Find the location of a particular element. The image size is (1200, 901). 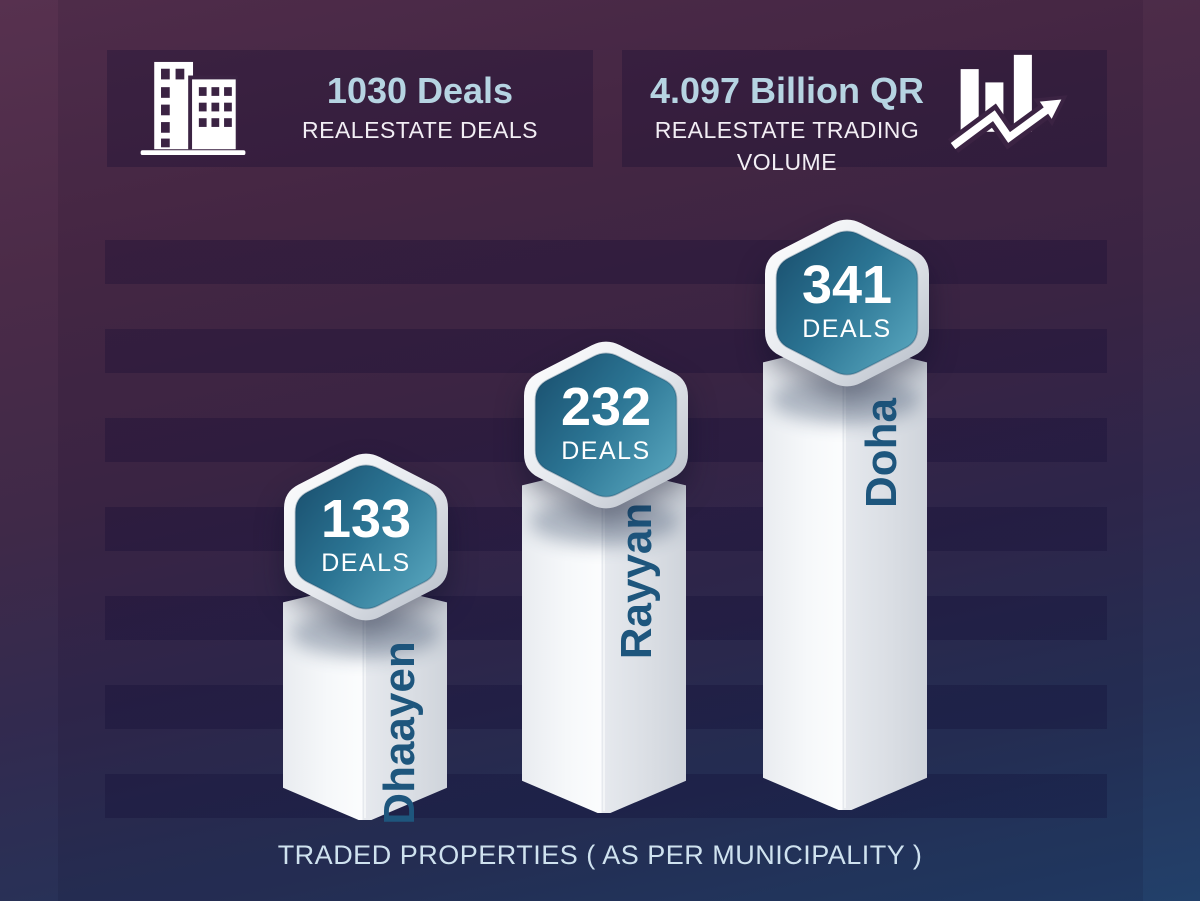

hexagon-badge-doha is located at coordinates (847, 303).